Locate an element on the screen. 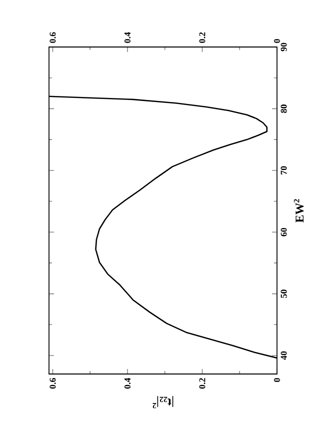 This screenshot has height=423, width=327. y-tick-label: 60 is located at coordinates (283, 232).